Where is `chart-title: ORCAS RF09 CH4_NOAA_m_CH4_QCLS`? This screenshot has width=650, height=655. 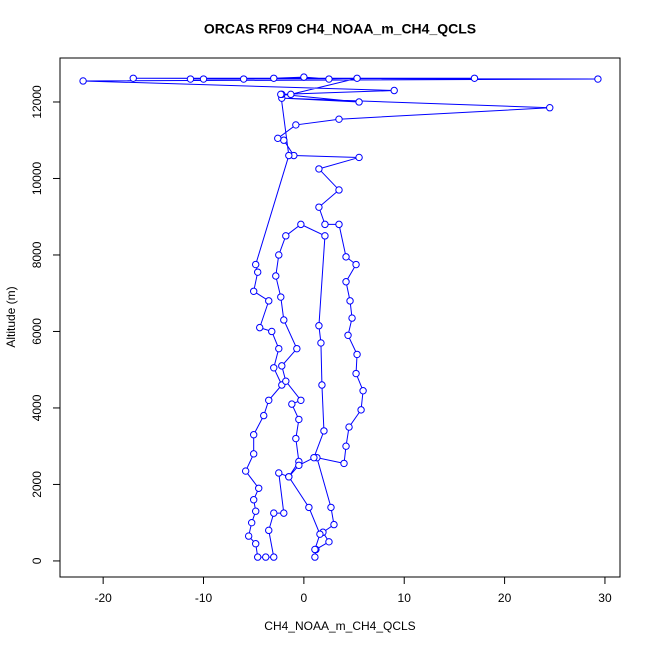 chart-title: ORCAS RF09 CH4_NOAA_m_CH4_QCLS is located at coordinates (340, 29).